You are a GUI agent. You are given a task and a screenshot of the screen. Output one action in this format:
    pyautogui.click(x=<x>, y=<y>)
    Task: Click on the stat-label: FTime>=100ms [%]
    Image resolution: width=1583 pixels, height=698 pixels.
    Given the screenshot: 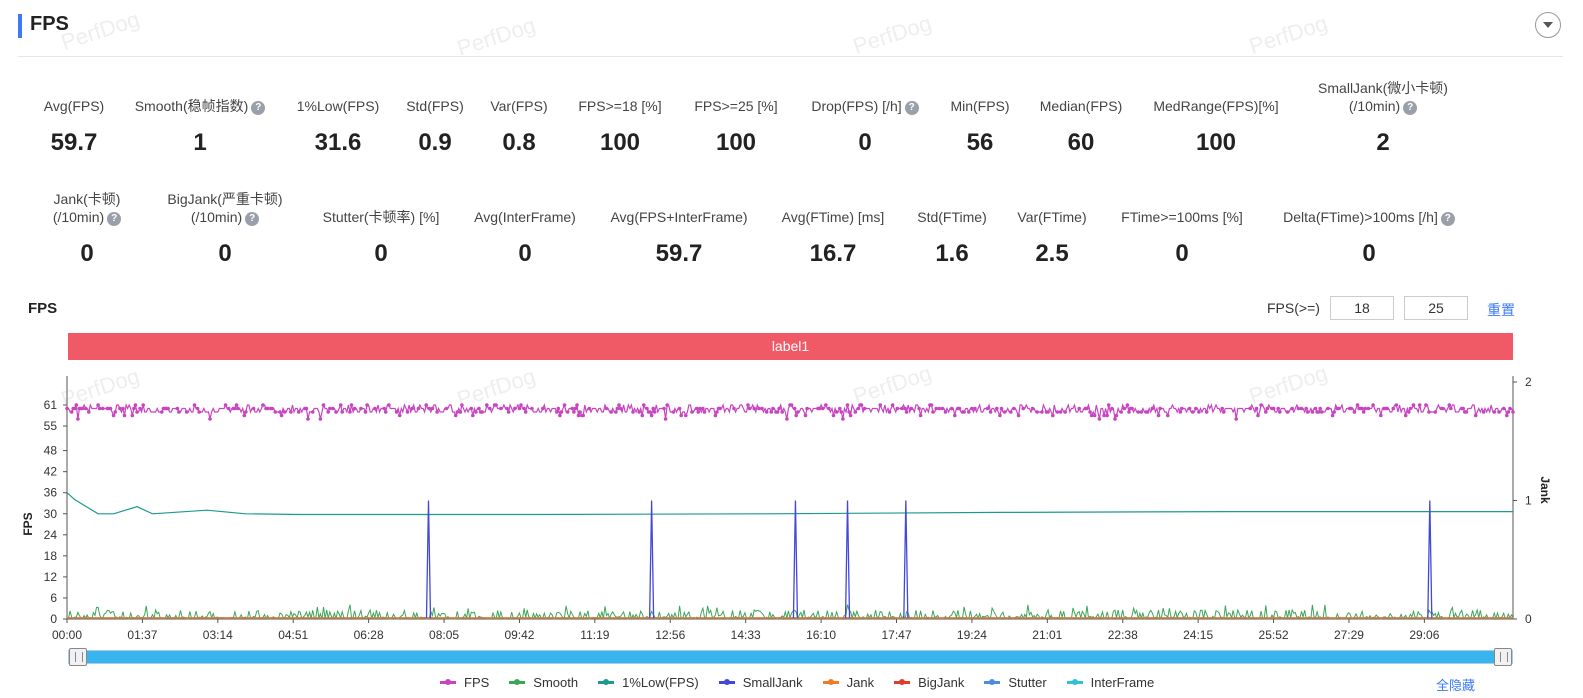 What is the action you would take?
    pyautogui.click(x=1182, y=217)
    